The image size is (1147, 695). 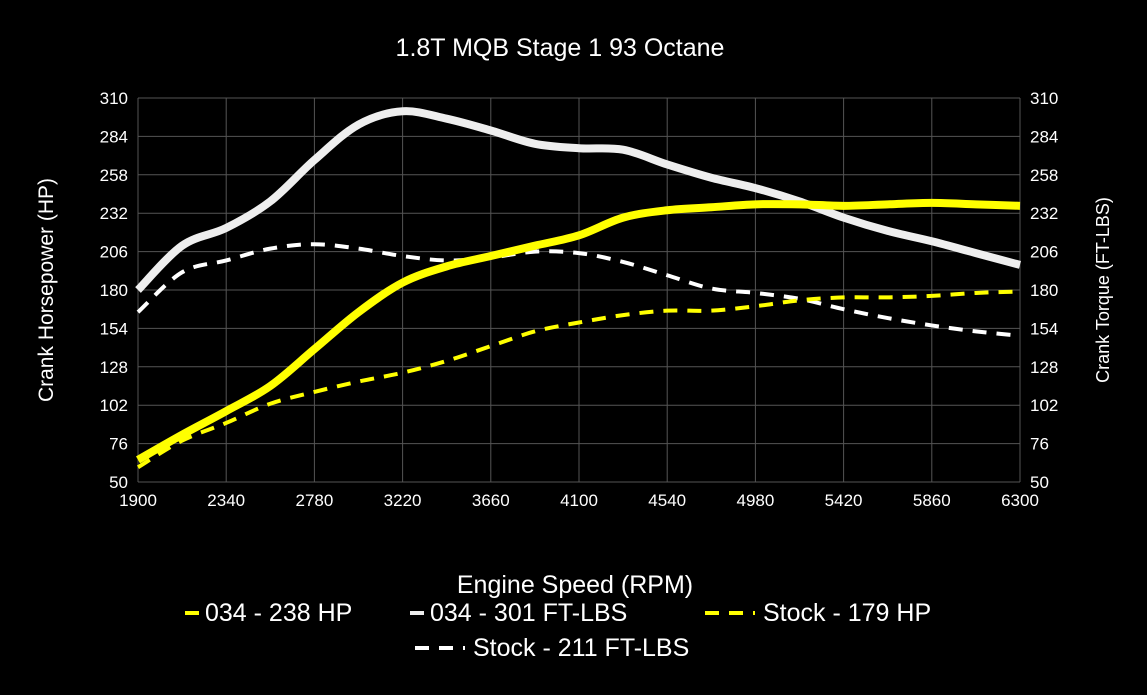 What do you see at coordinates (114, 252) in the screenshot?
I see `y-tick-label: 206` at bounding box center [114, 252].